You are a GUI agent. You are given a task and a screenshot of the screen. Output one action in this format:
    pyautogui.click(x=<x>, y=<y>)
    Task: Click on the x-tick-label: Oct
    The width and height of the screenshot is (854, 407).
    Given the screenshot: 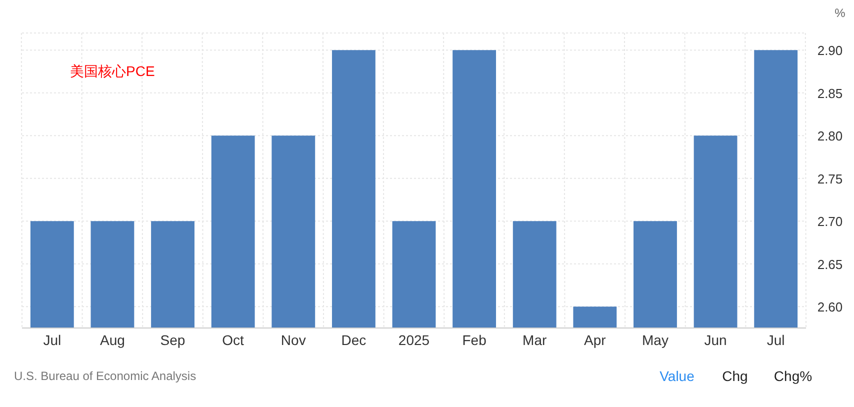 What is the action you would take?
    pyautogui.click(x=233, y=340)
    